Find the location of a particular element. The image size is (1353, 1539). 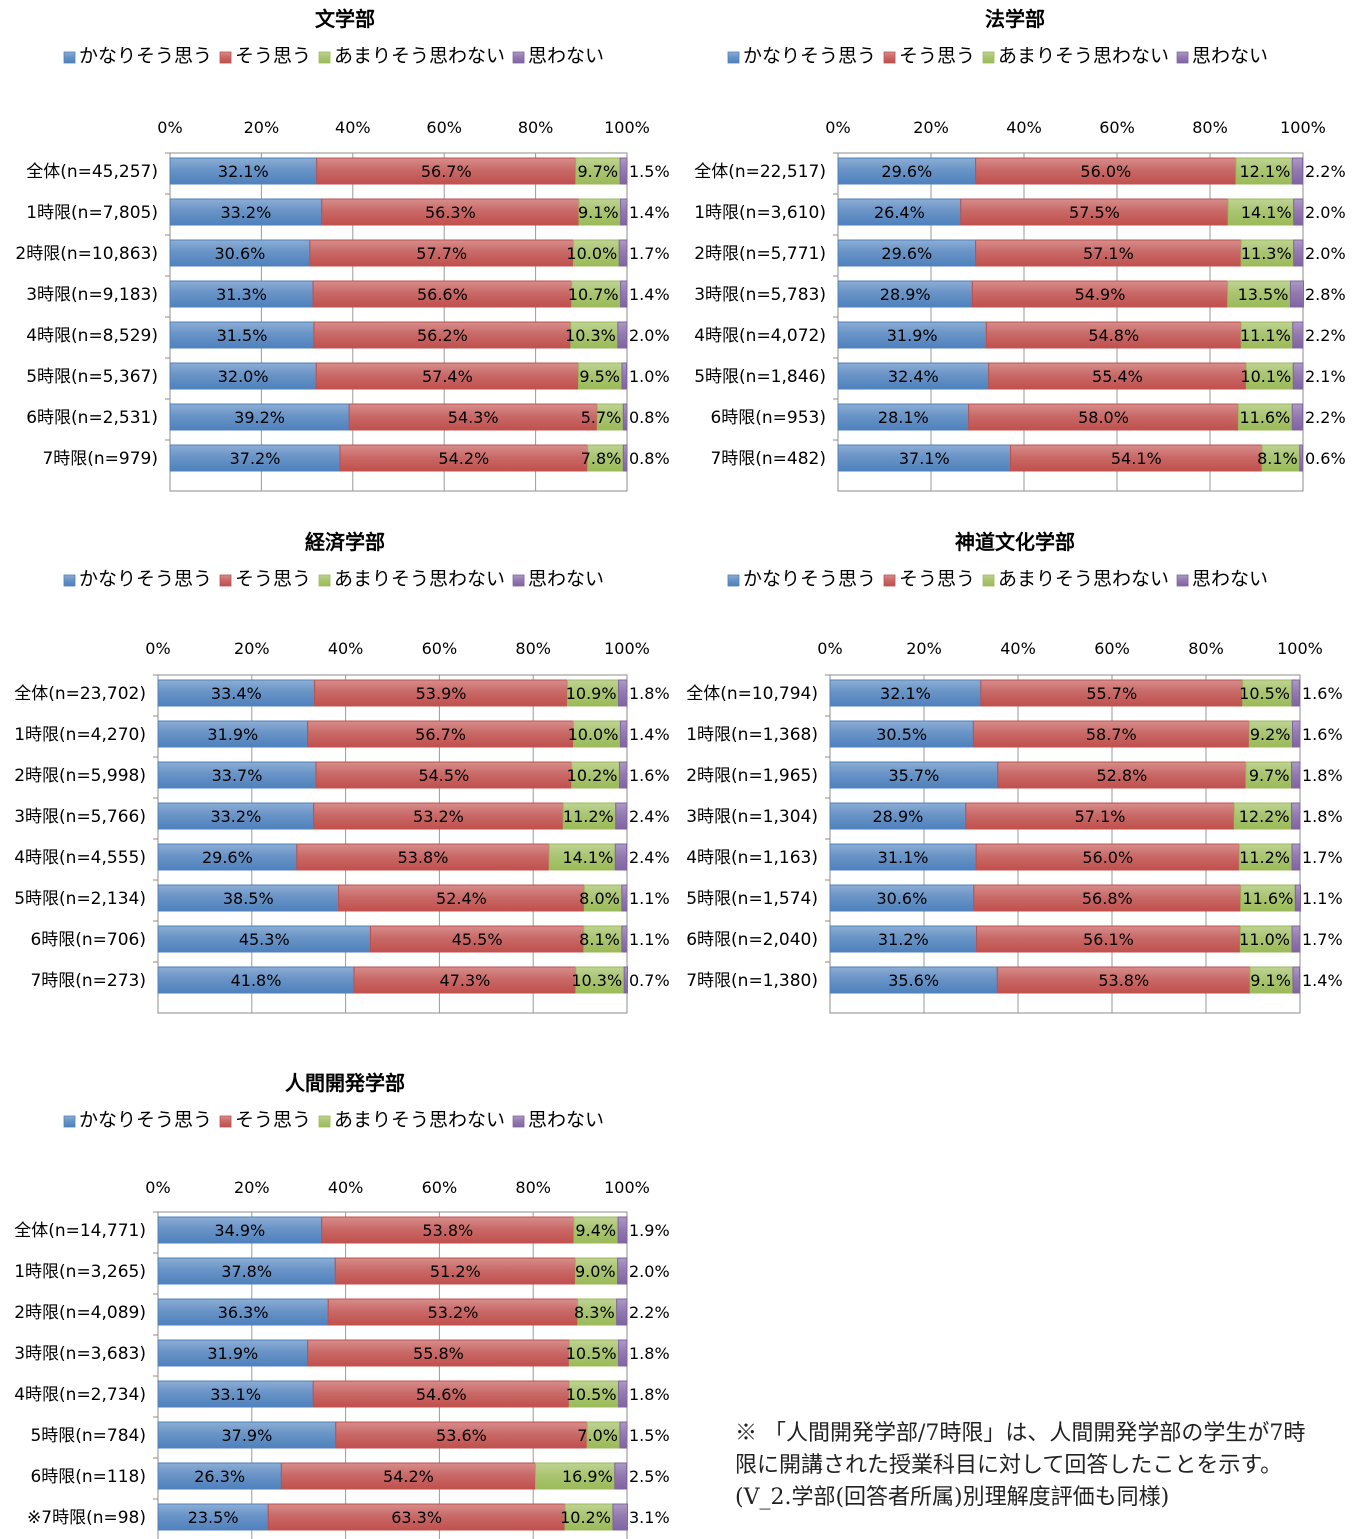

data-label: 33.4% is located at coordinates (236, 693).